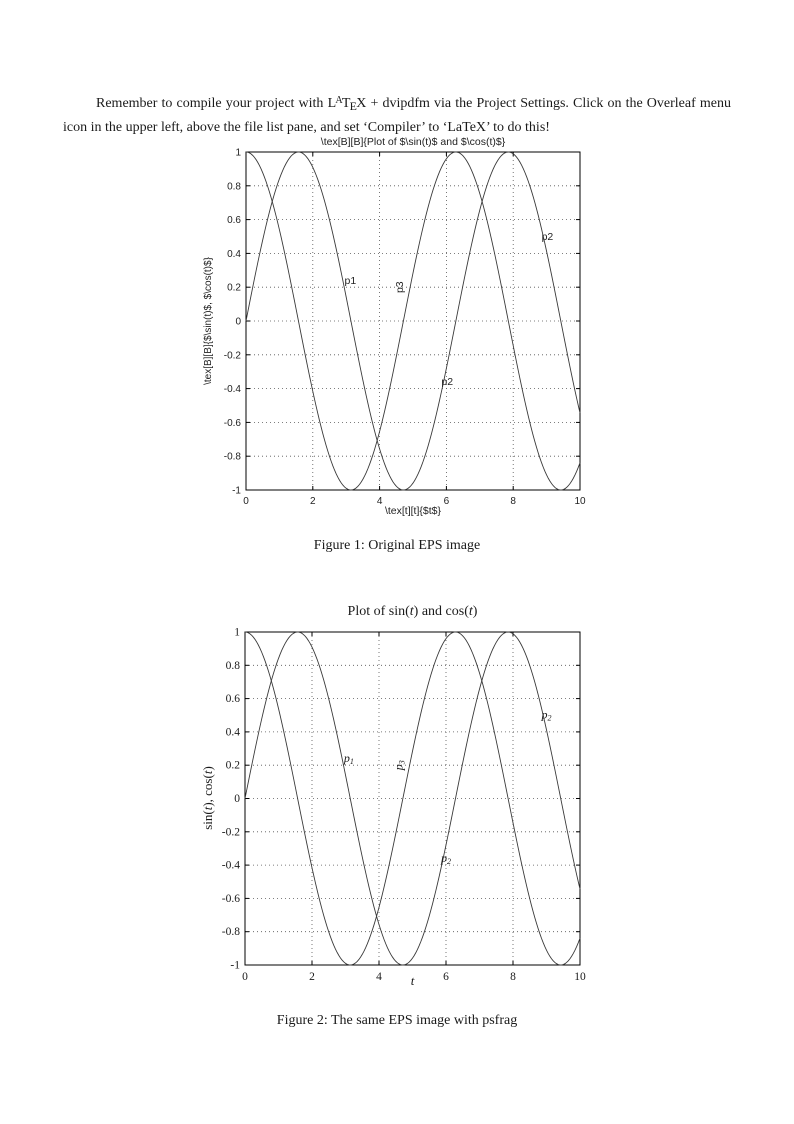 This screenshot has width=794, height=1124. What do you see at coordinates (413, 511) in the screenshot?
I see `figure-1-xlabel: \tex[t][t]{$t$}` at bounding box center [413, 511].